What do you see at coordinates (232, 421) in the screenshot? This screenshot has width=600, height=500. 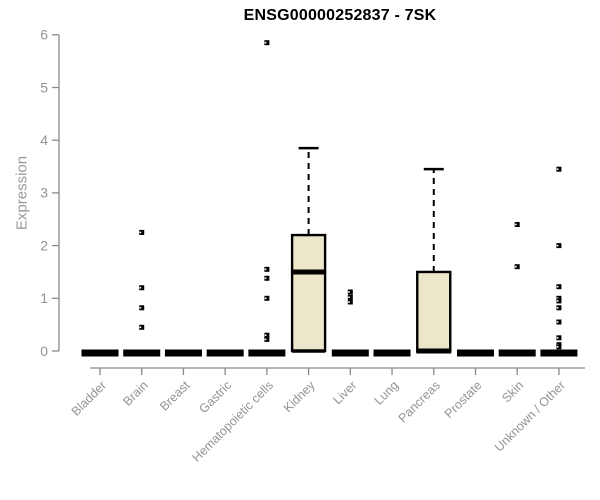 I see `x-category-label-hematopoietic-cells: Hematopoietic cells` at bounding box center [232, 421].